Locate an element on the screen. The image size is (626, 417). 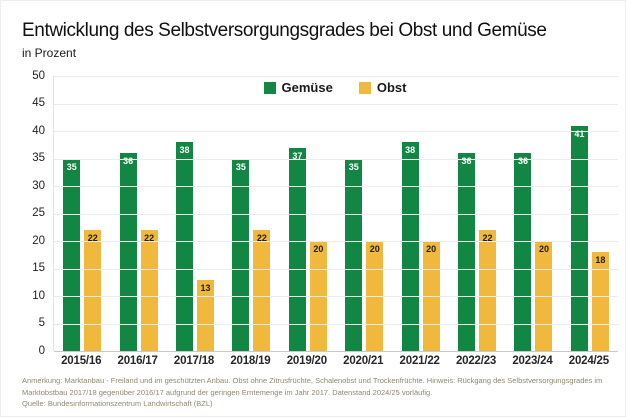
bar-value-label: 13 is located at coordinates (205, 287).